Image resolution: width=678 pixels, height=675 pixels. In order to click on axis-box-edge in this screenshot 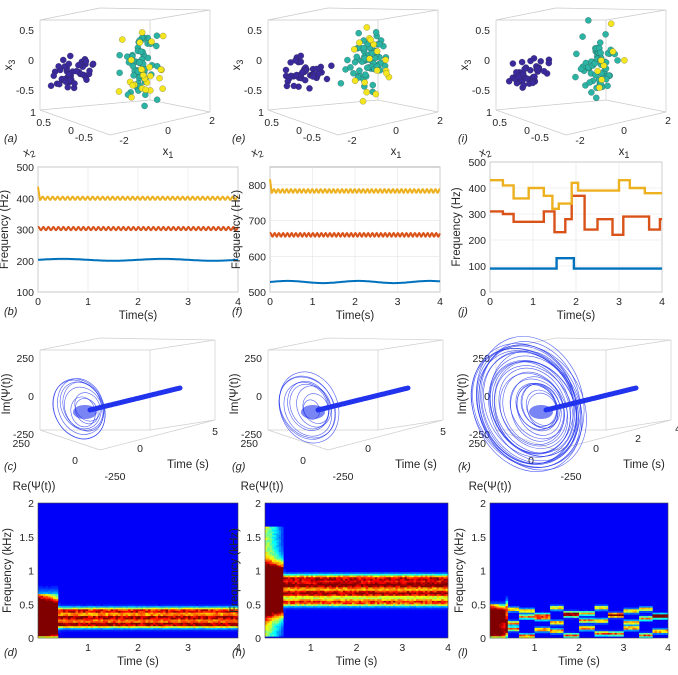, I will do `click(616, 123)`.